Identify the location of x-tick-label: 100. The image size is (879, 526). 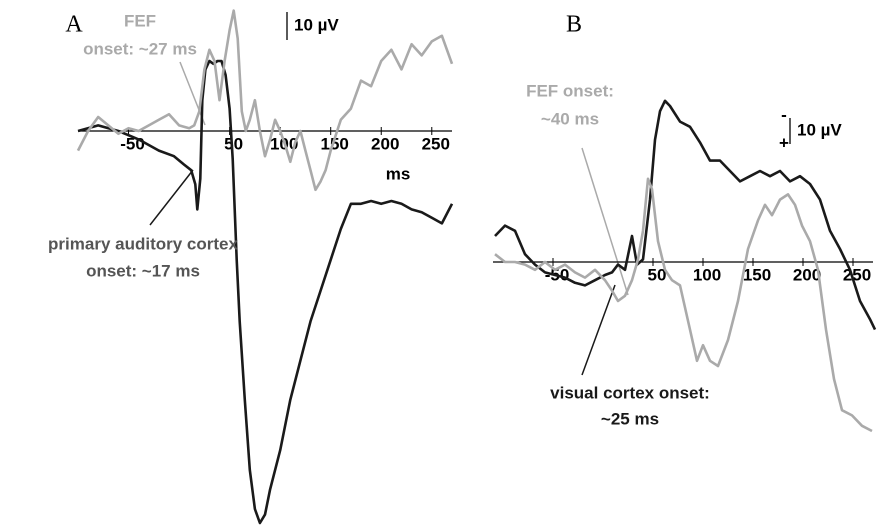
(707, 274).